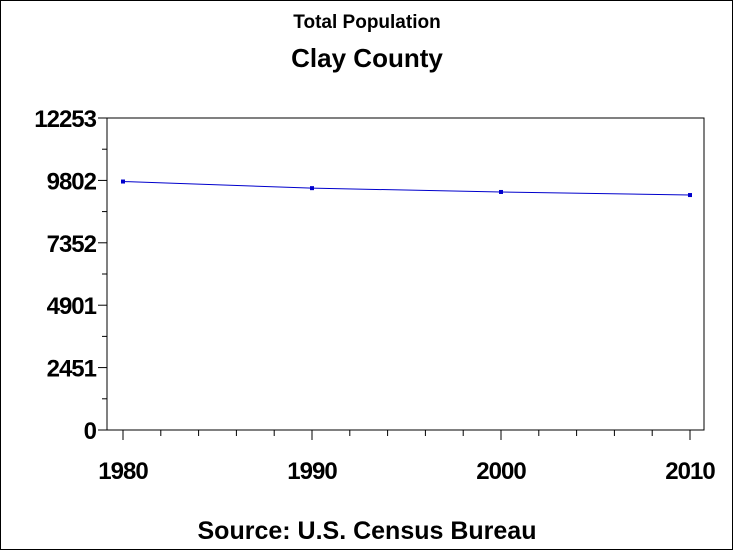  Describe the element at coordinates (366, 22) in the screenshot. I see `chart-title: Total Population` at that location.